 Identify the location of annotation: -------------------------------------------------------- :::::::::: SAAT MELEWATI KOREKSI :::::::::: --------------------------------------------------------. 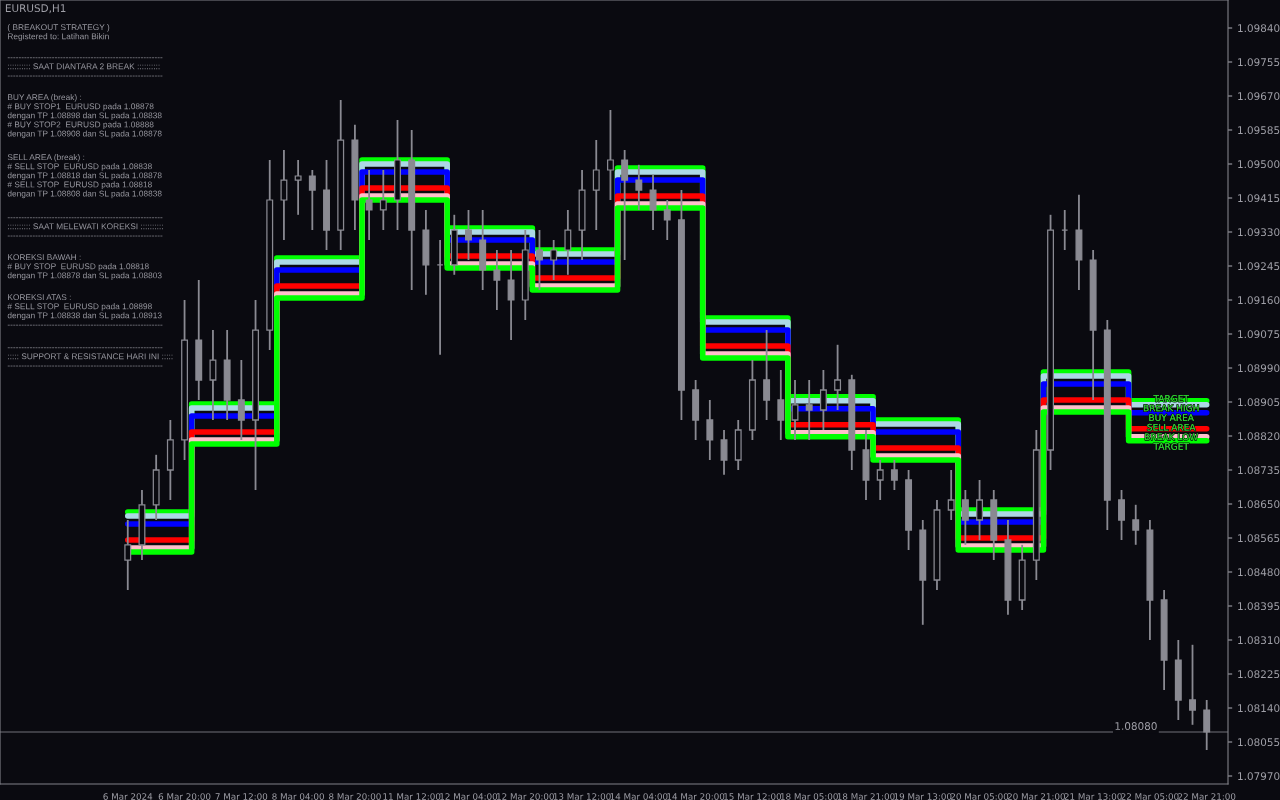
(85, 227).